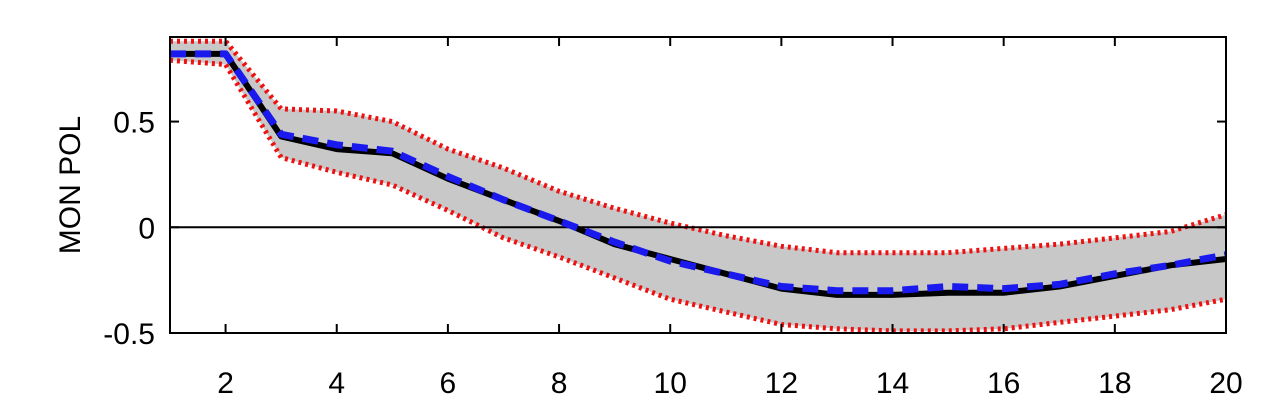  Describe the element at coordinates (781, 383) in the screenshot. I see `x-tick-label: 12` at that location.